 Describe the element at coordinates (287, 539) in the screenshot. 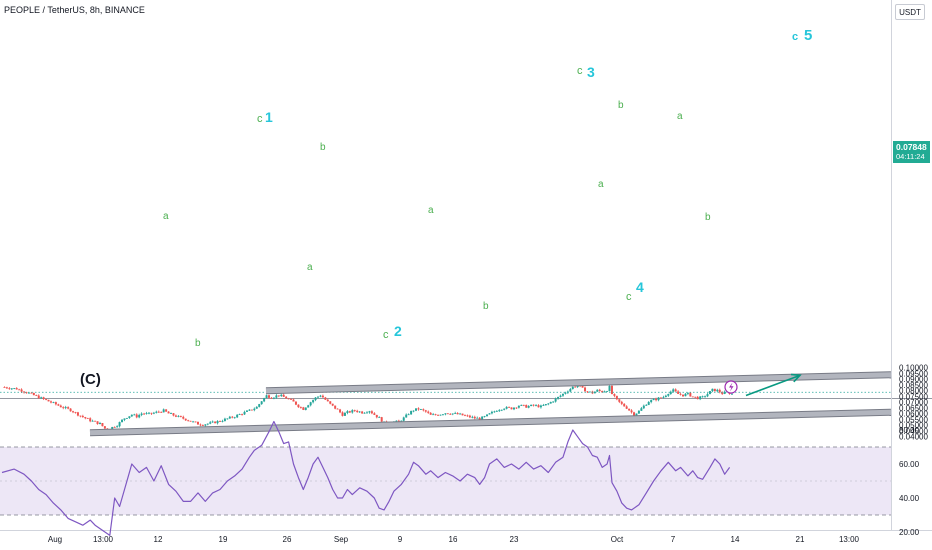

I see `time-tick-label: 26` at that location.